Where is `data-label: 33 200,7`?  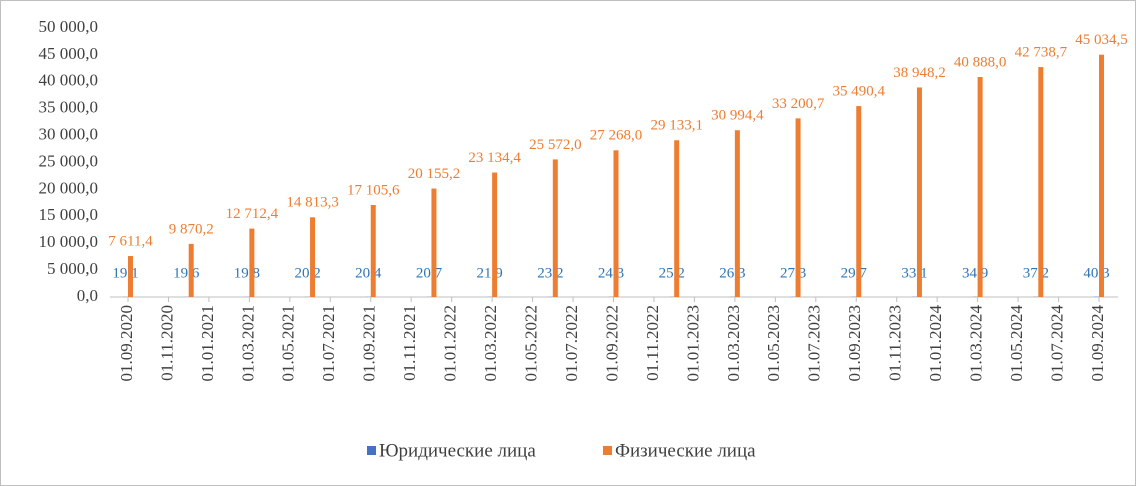
data-label: 33 200,7 is located at coordinates (798, 104).